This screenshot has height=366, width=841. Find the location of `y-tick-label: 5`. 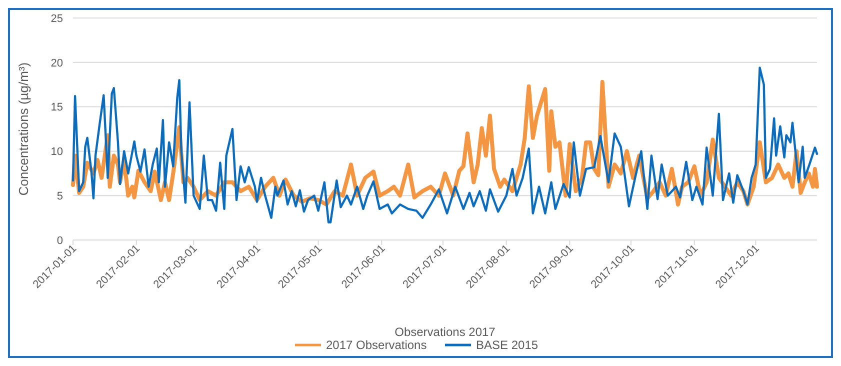

y-tick-label: 5 is located at coordinates (59, 196).